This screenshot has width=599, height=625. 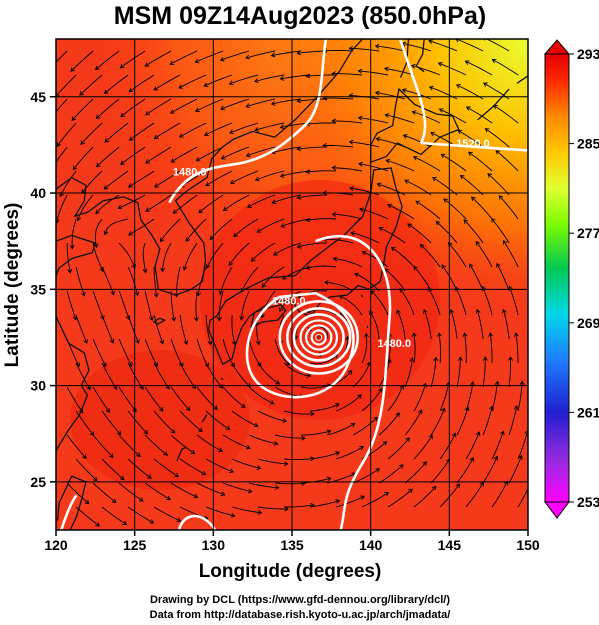 What do you see at coordinates (588, 144) in the screenshot?
I see `colorbar-tick-label: 285` at bounding box center [588, 144].